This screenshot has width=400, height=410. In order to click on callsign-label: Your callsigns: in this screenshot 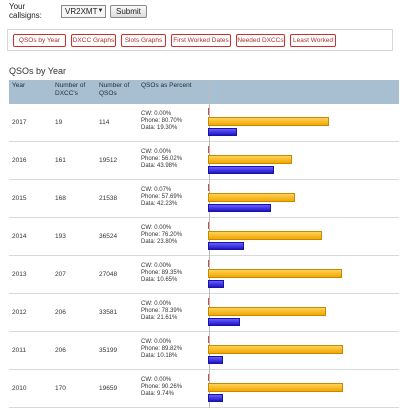, I will do `click(25, 11)`.